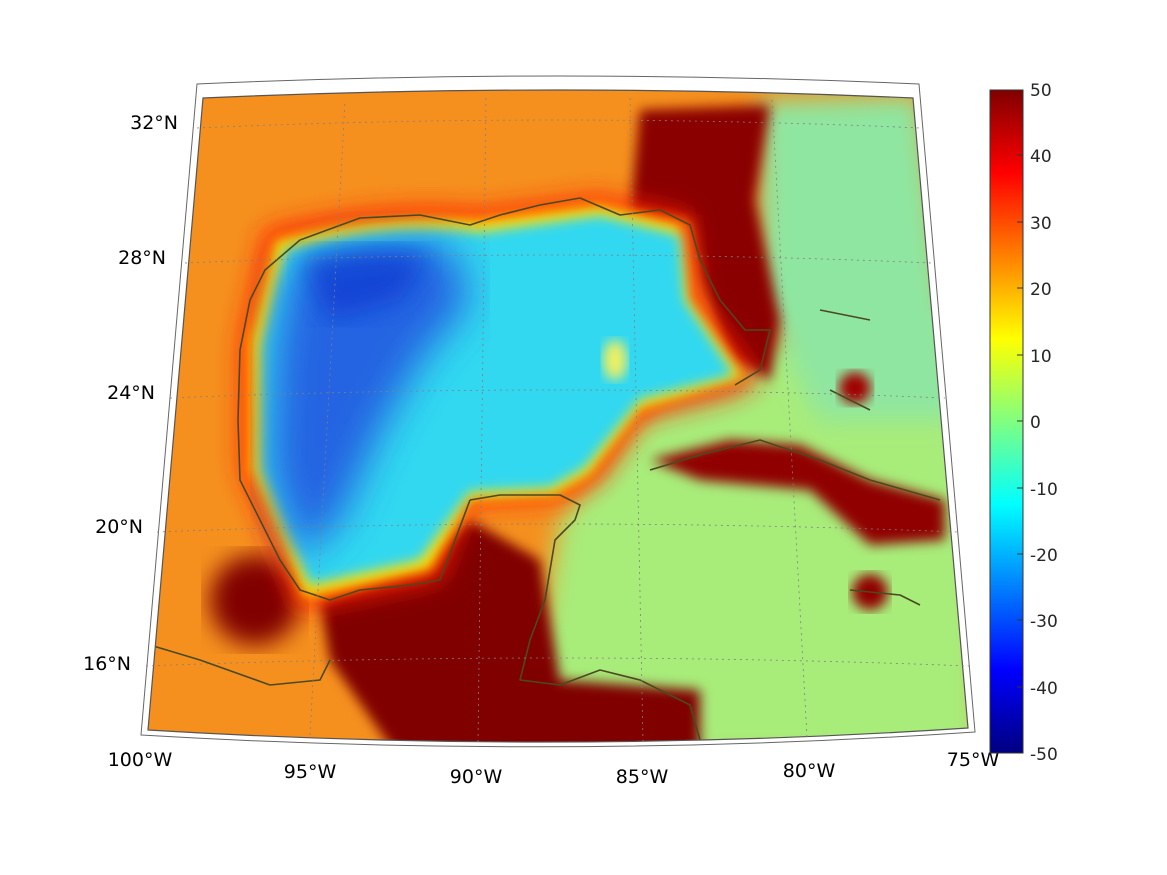 The image size is (1167, 875). Describe the element at coordinates (973, 760) in the screenshot. I see `lon-label: 75°W` at that location.